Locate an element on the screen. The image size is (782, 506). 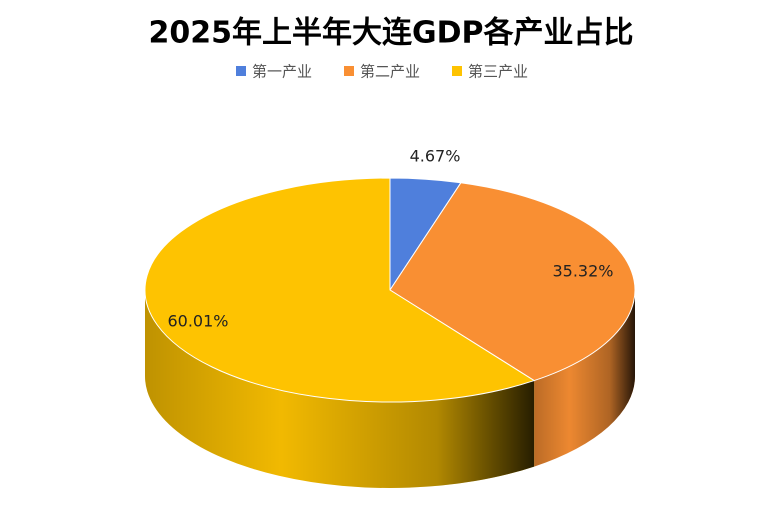
slice is located at coordinates (512, 282).